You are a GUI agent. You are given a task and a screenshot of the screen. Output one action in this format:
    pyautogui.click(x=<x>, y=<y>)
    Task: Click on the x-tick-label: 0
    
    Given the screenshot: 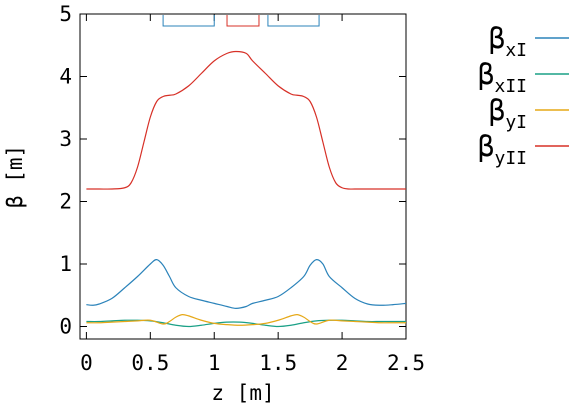 What is the action you would take?
    pyautogui.click(x=86, y=363)
    